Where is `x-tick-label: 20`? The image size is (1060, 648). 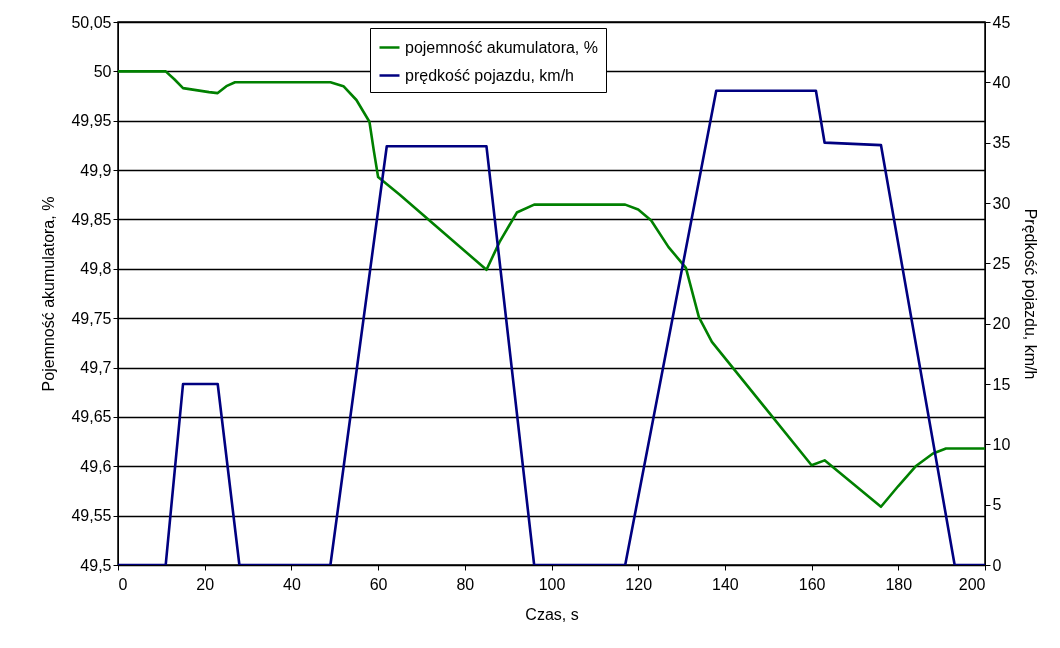
x-tick-label: 20 is located at coordinates (205, 584).